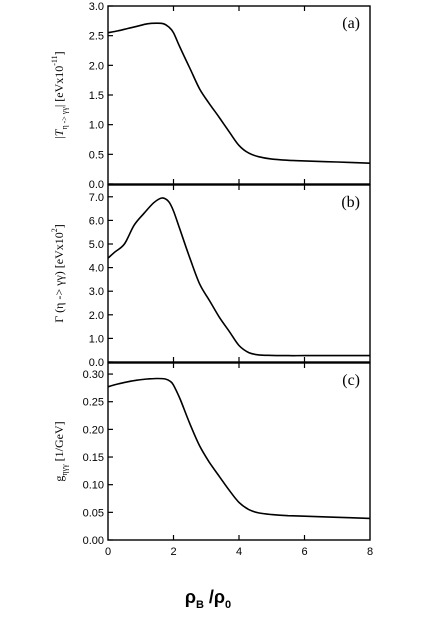 This screenshot has width=436, height=621. What do you see at coordinates (93, 458) in the screenshot?
I see `y-tick-label: 0.15` at bounding box center [93, 458].